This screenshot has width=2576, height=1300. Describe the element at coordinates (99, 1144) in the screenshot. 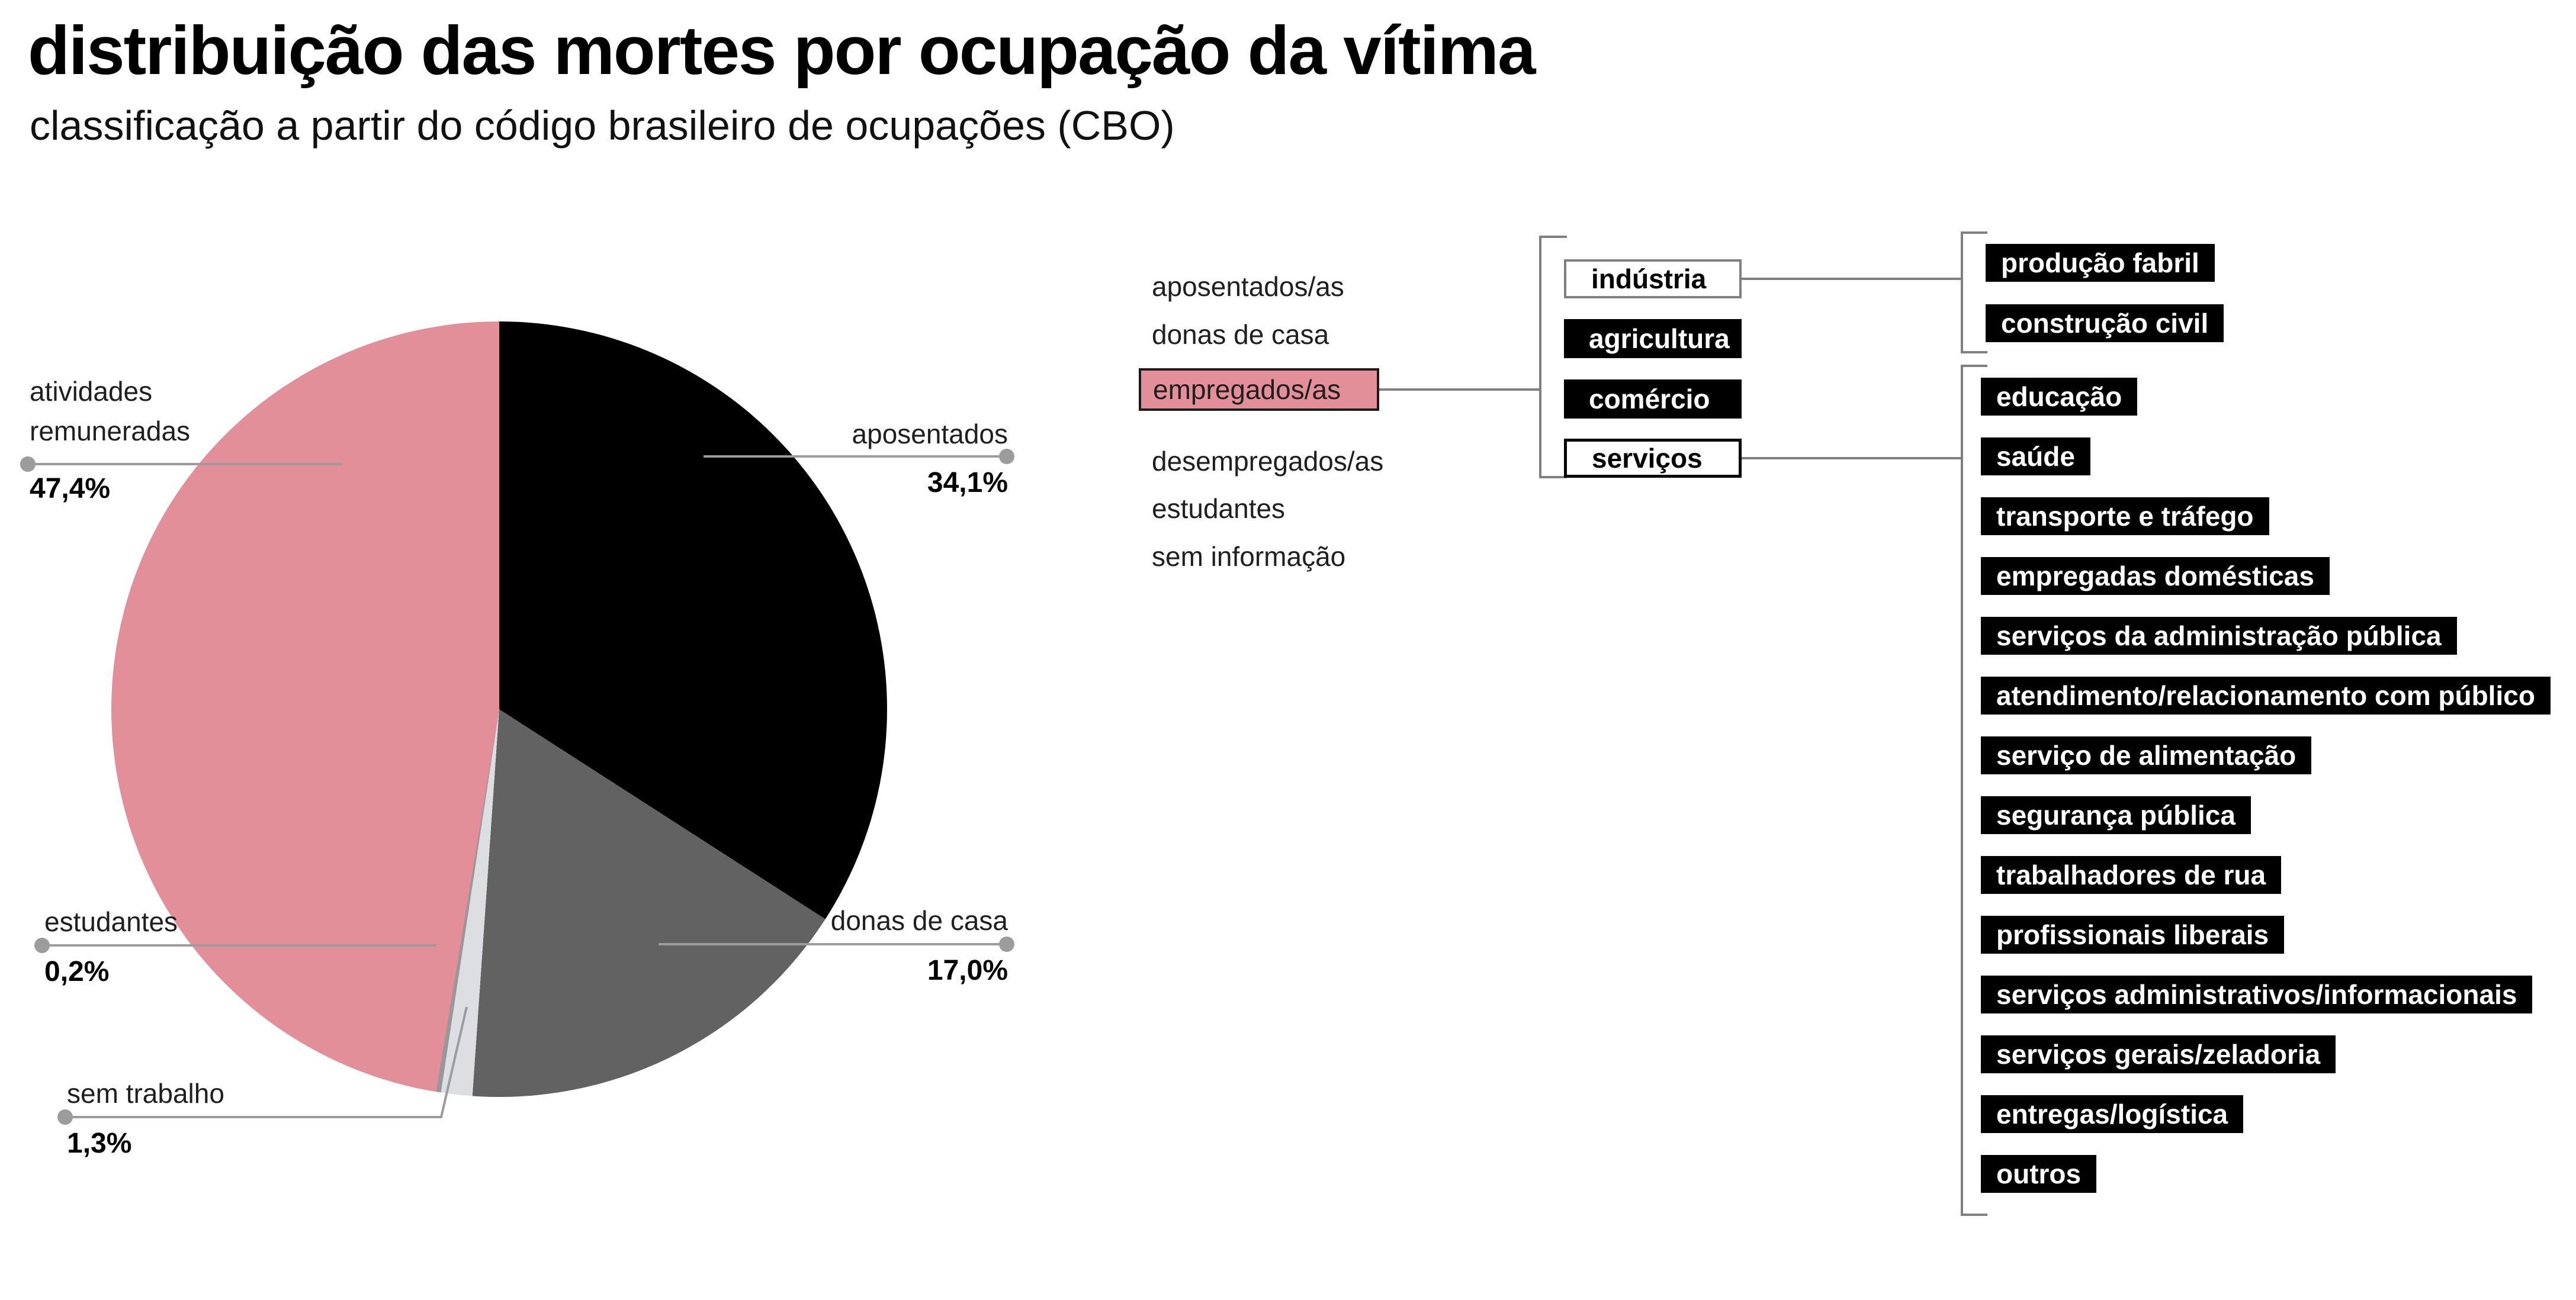

I see `pie-value-sem-trabalho: 1,3%` at that location.